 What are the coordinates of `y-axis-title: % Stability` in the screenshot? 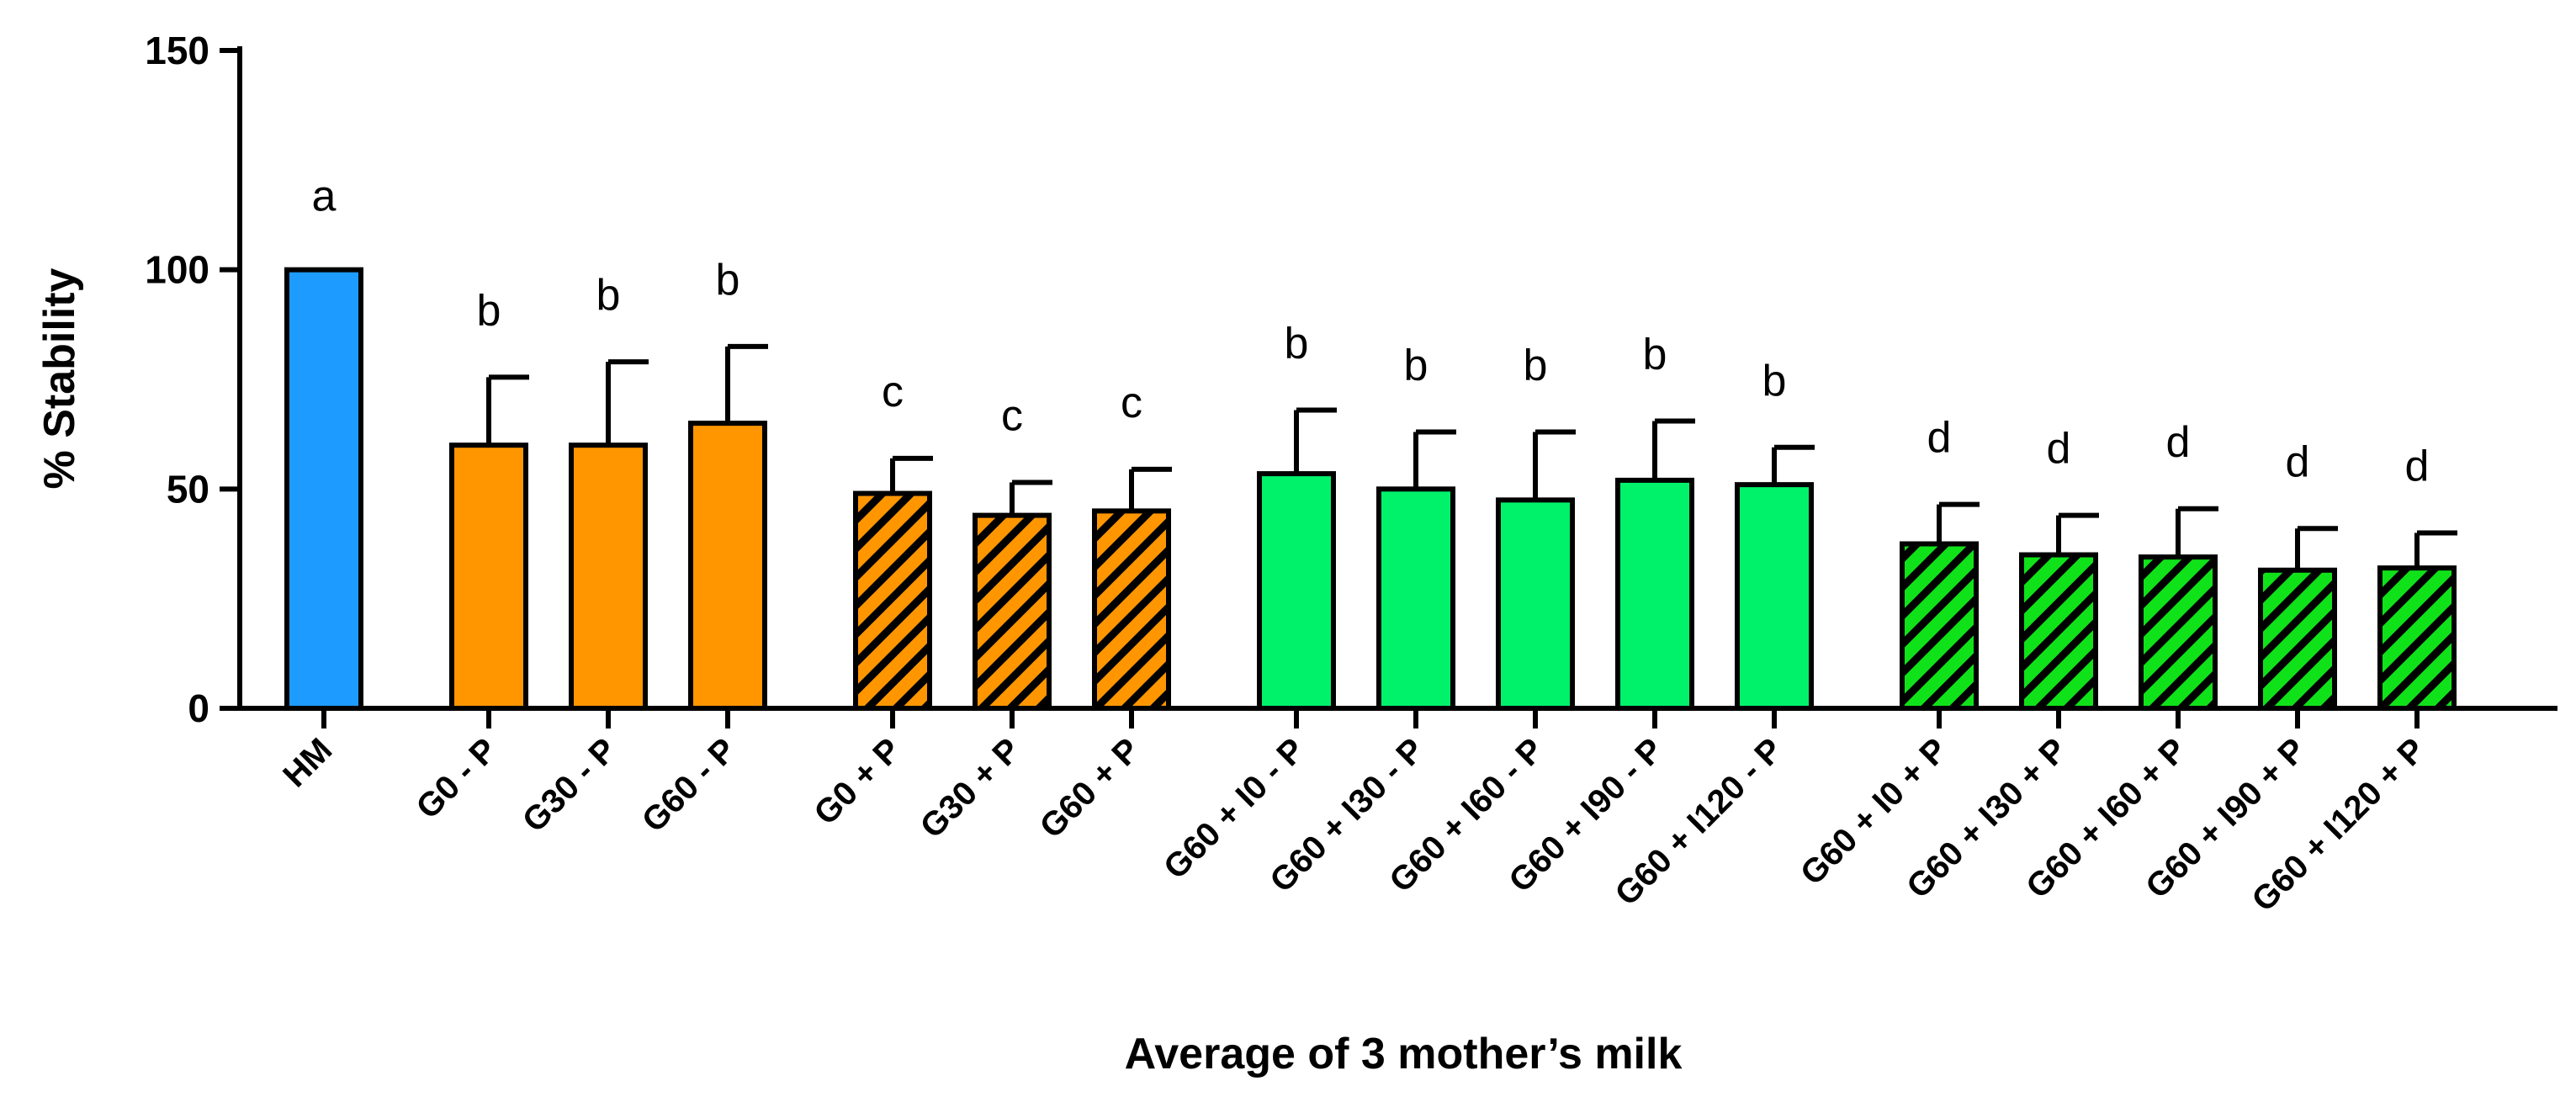 It's located at (59, 378).